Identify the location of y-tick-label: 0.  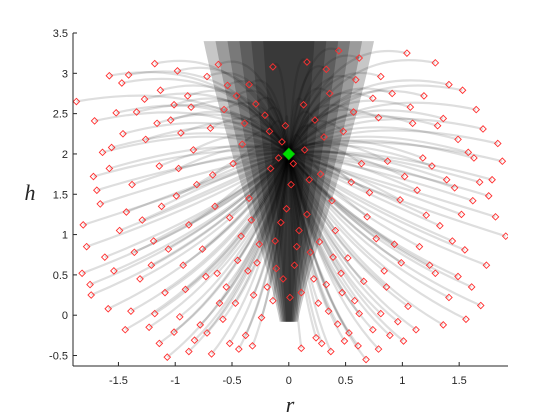
(65, 316).